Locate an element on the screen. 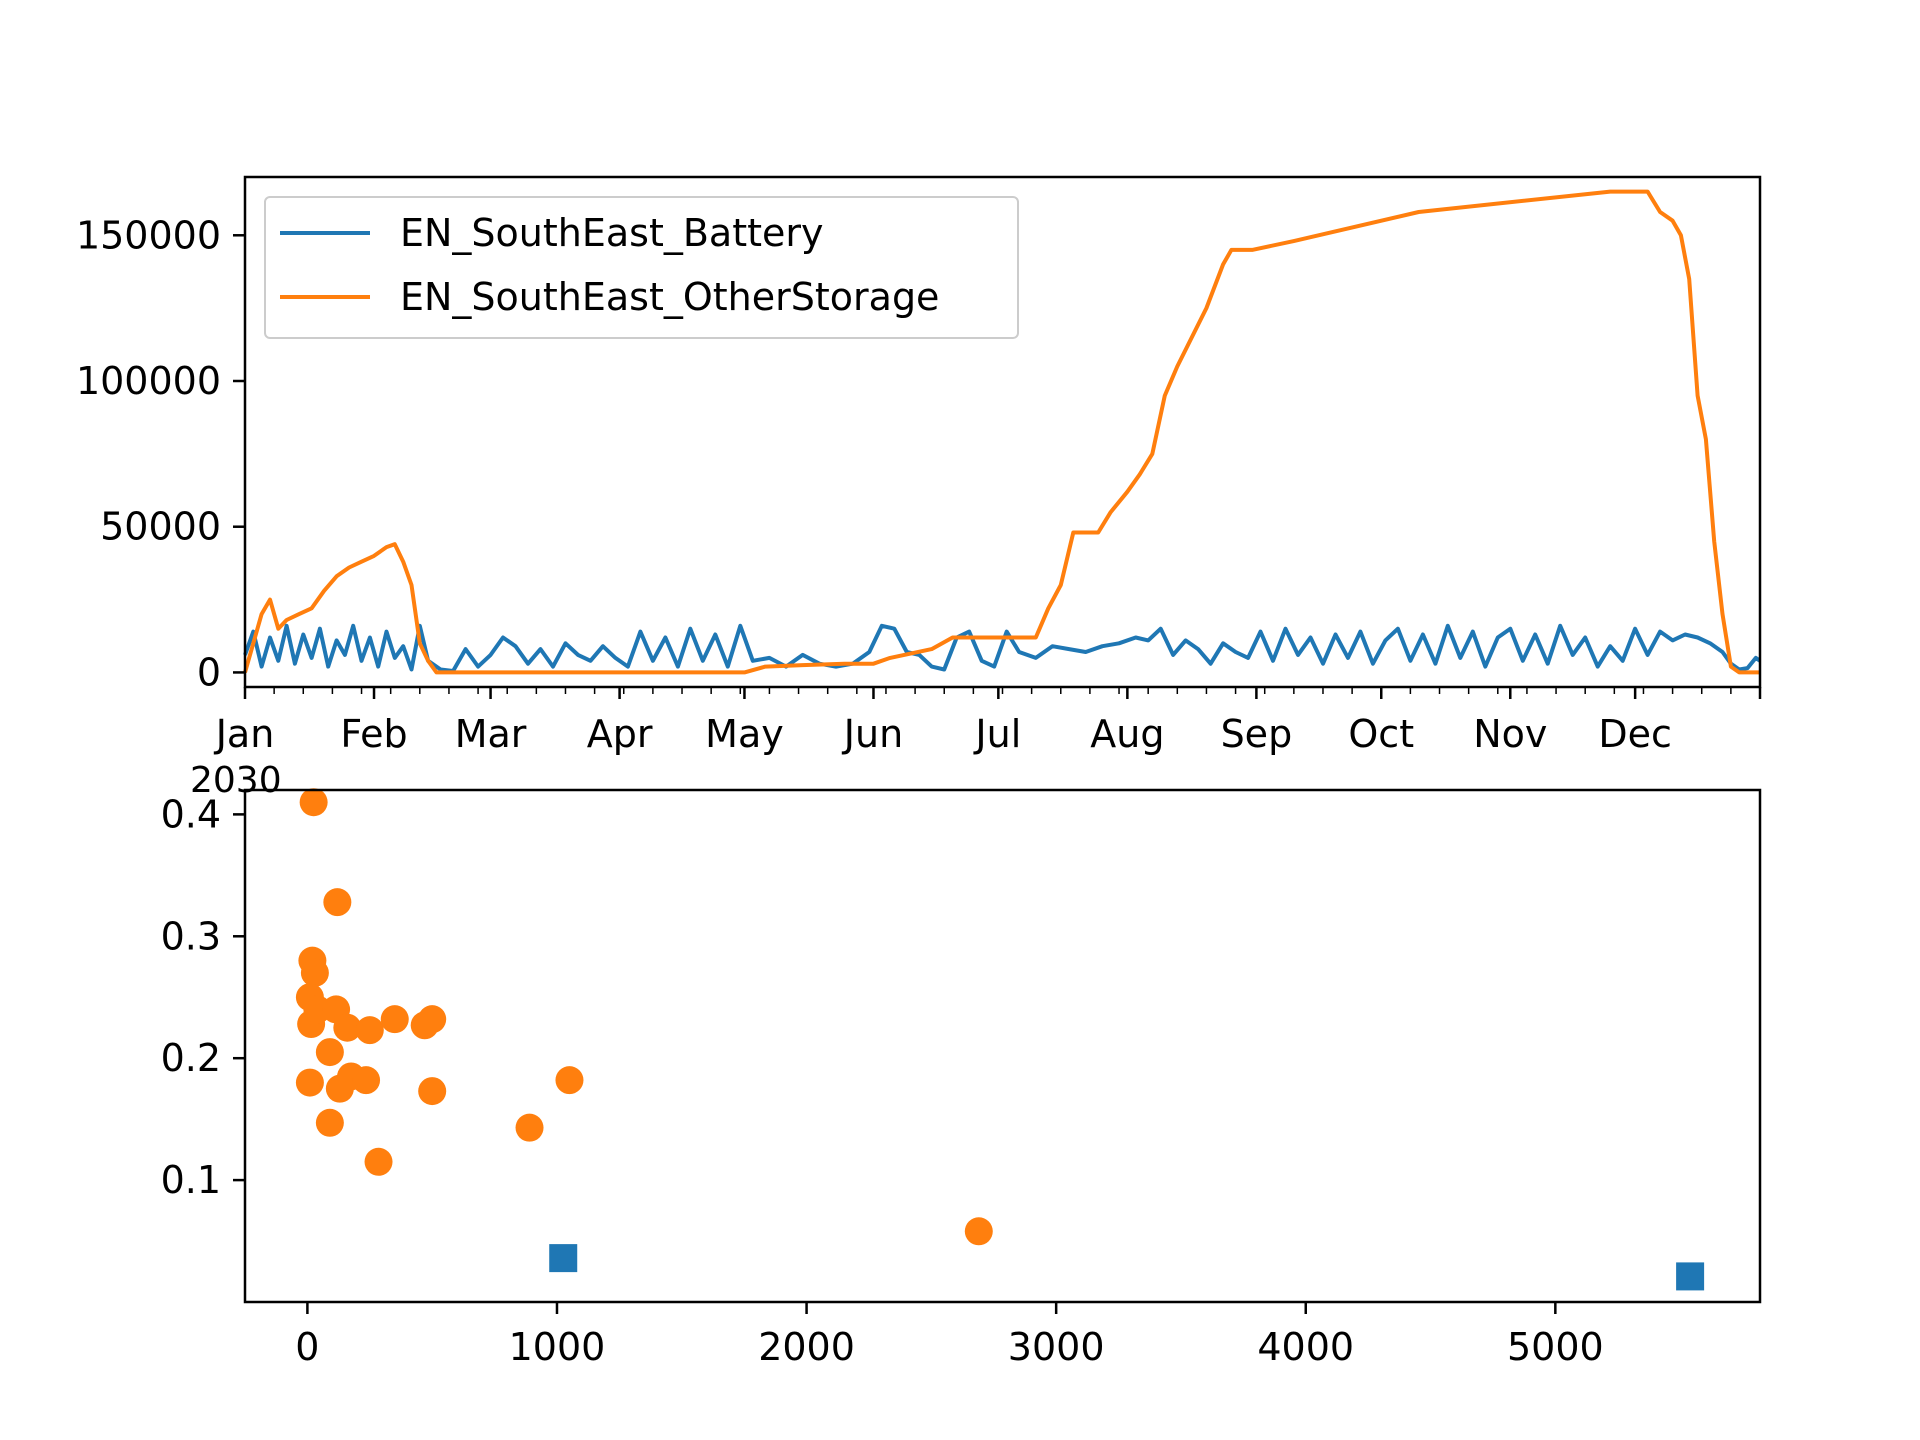  legend-label-battery: EN_SouthEast_Battery is located at coordinates (612, 233).